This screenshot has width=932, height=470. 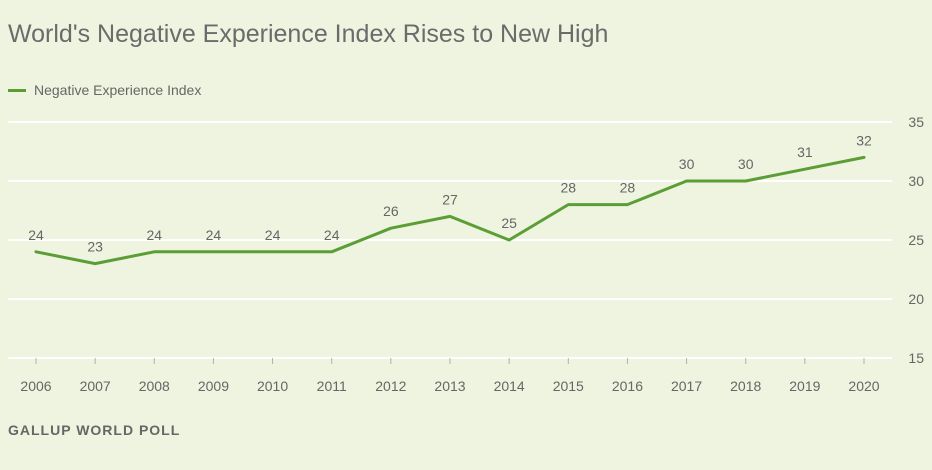 What do you see at coordinates (95, 386) in the screenshot?
I see `x-tick-label: 2007` at bounding box center [95, 386].